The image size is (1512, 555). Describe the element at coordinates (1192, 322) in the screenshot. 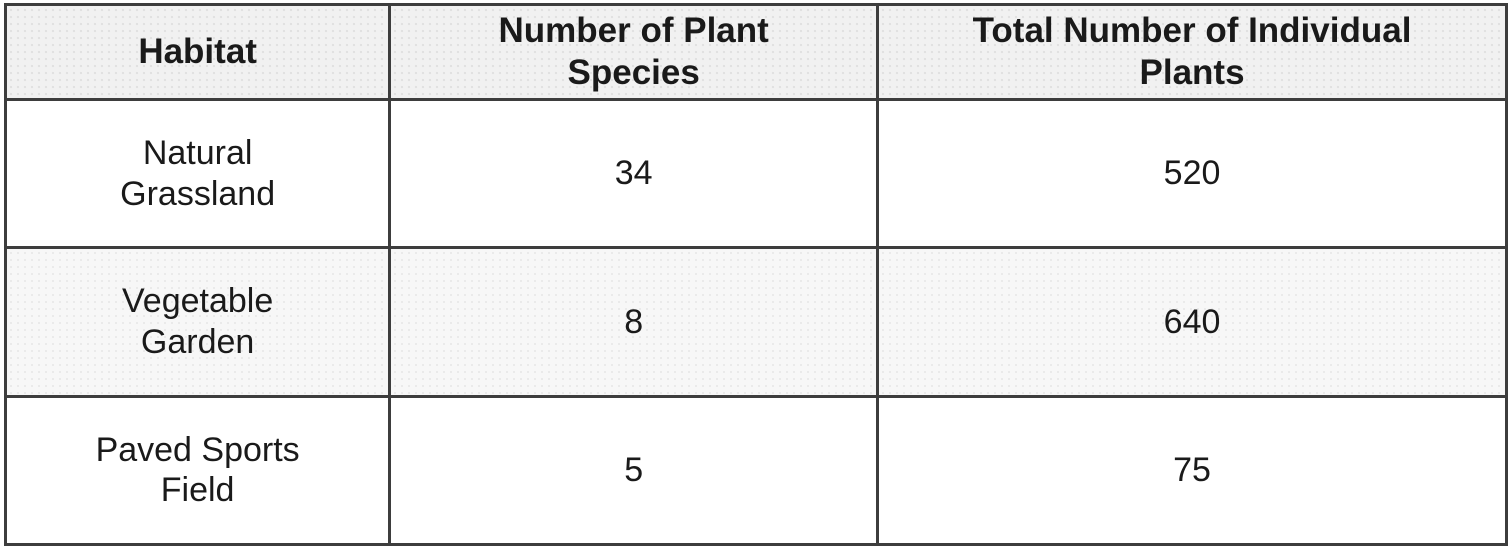

I see `plant-total-cell: 640` at that location.